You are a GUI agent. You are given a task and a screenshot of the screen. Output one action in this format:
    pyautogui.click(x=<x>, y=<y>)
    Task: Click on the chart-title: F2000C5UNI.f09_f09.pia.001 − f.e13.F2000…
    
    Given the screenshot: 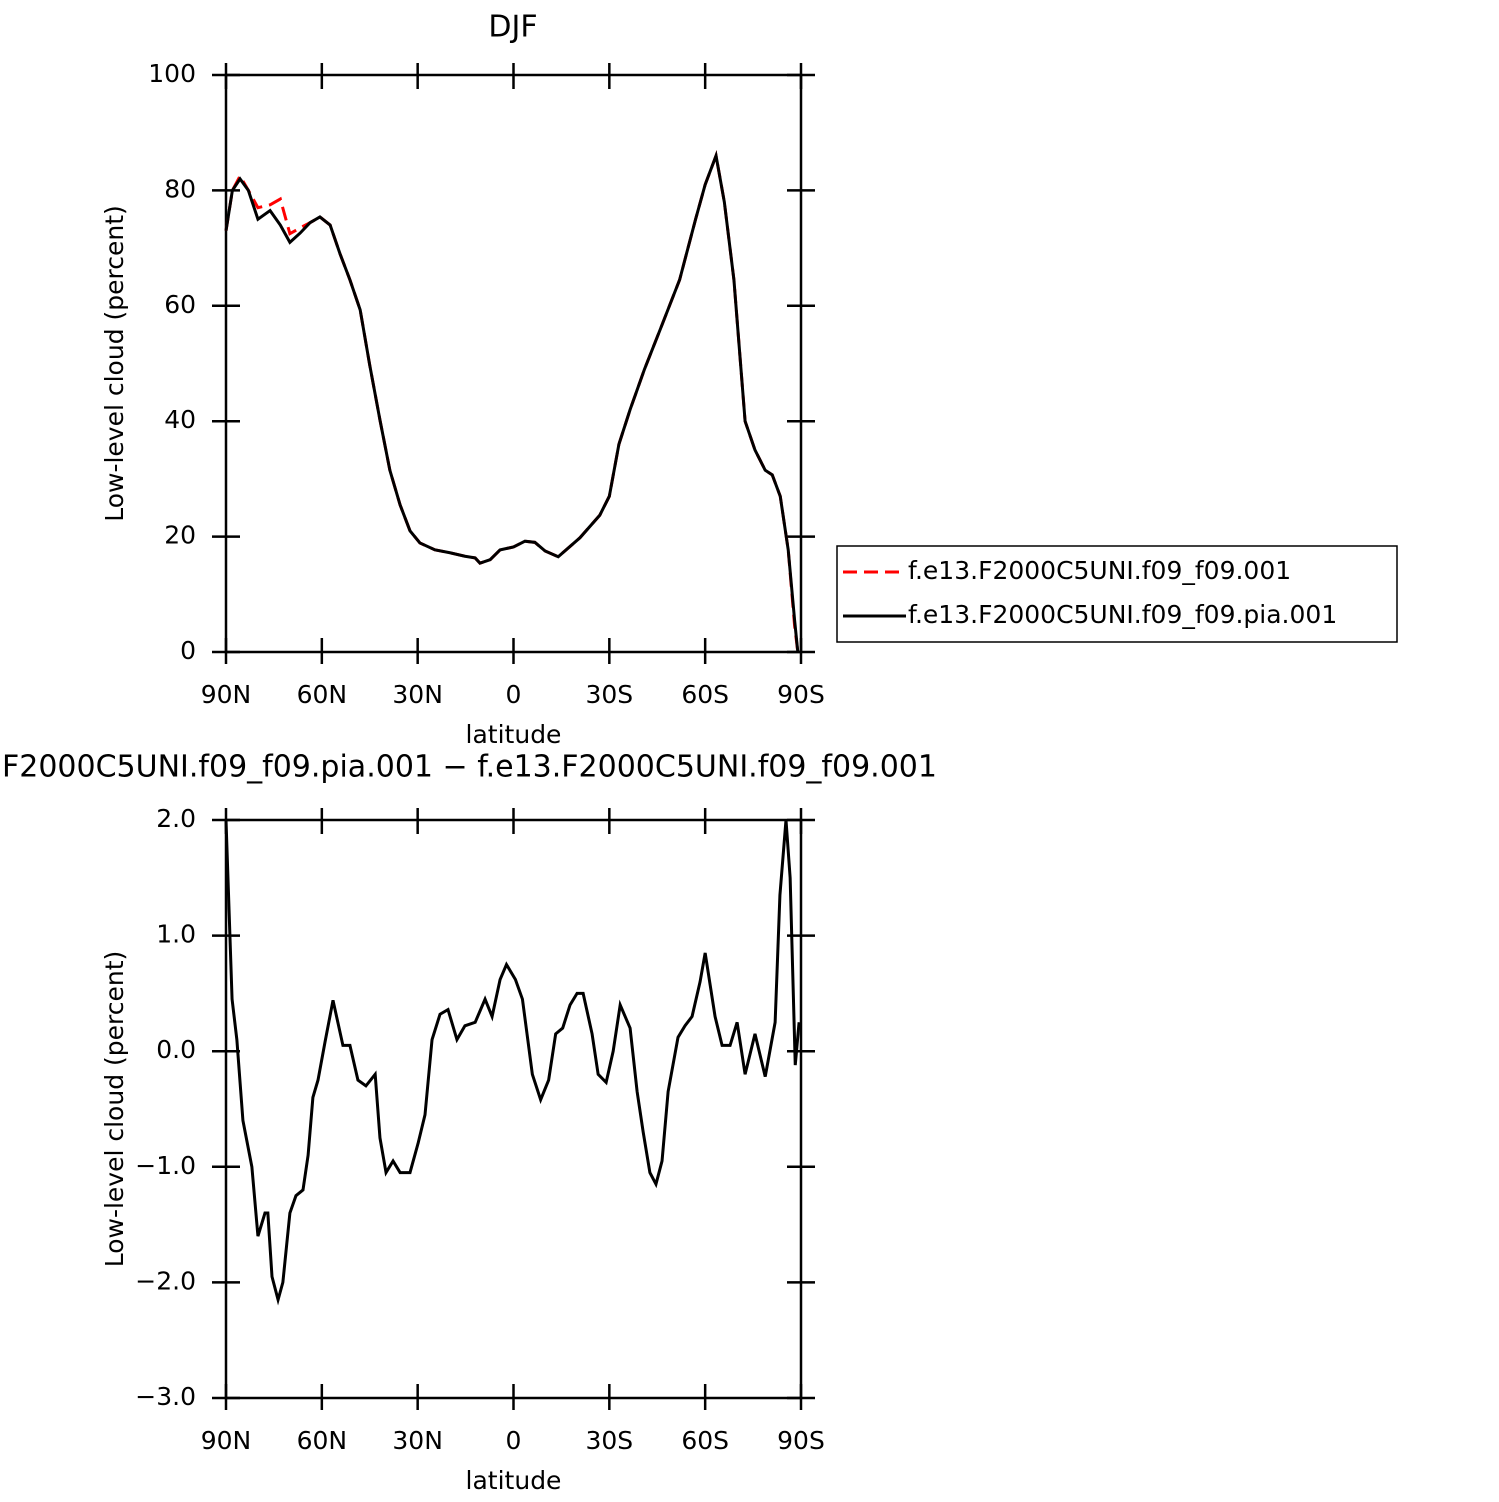 What is the action you would take?
    pyautogui.click(x=469, y=767)
    